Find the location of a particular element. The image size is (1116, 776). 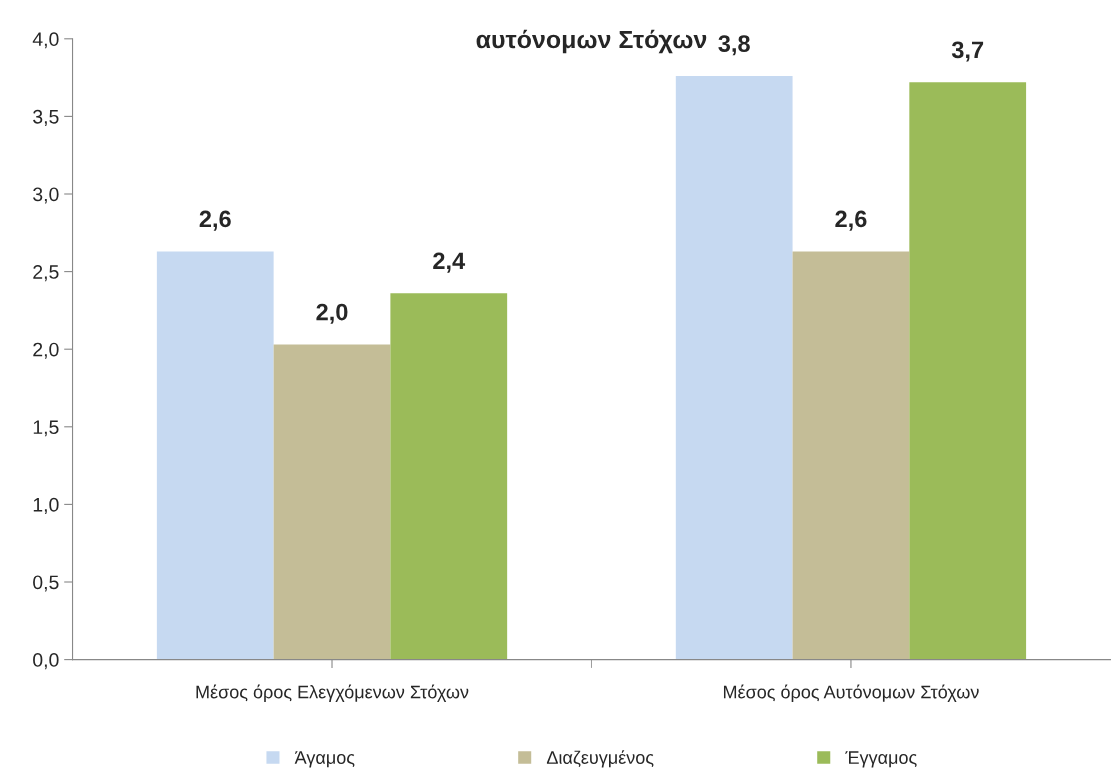

data-label: 3,8 is located at coordinates (734, 45).